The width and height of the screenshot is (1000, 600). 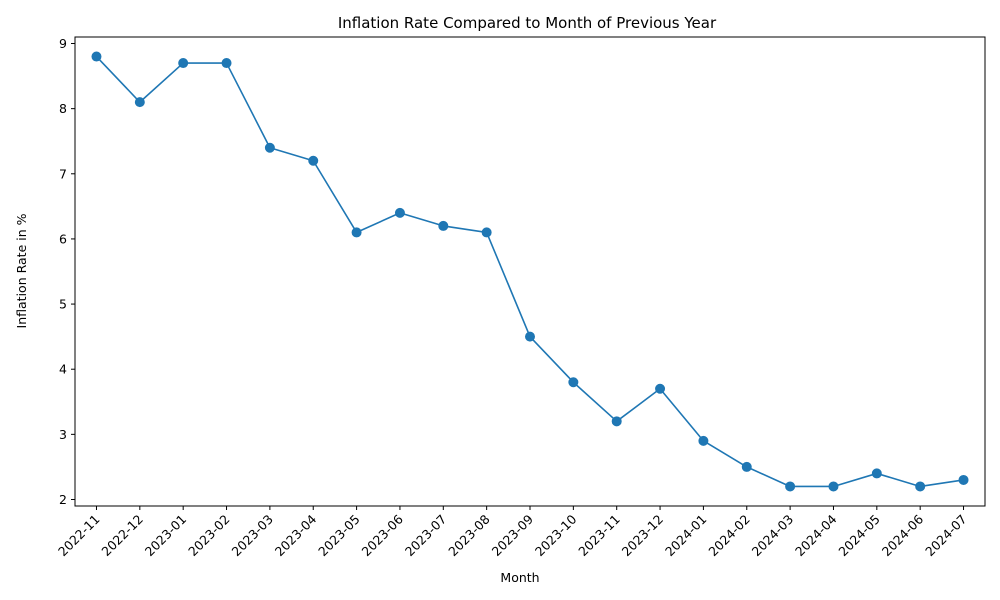 What do you see at coordinates (556, 535) in the screenshot?
I see `x-tick-label: 2023-10` at bounding box center [556, 535].